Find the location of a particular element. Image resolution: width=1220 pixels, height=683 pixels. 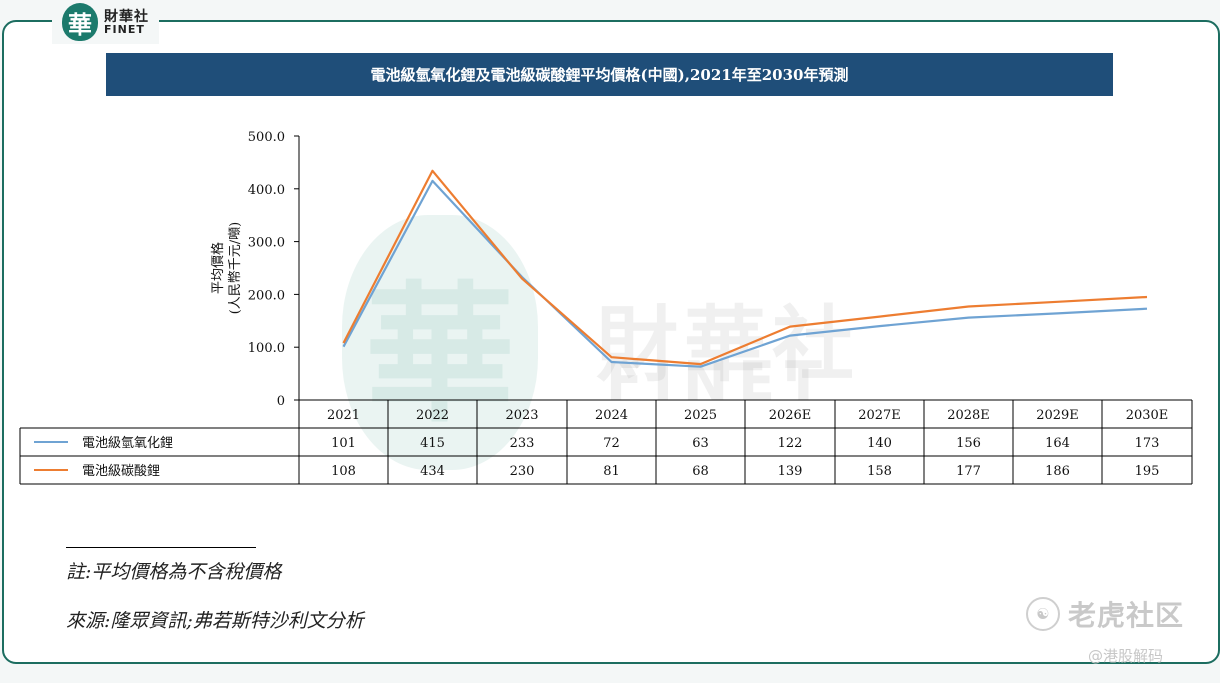

brand-name-en: FINET is located at coordinates (124, 29).